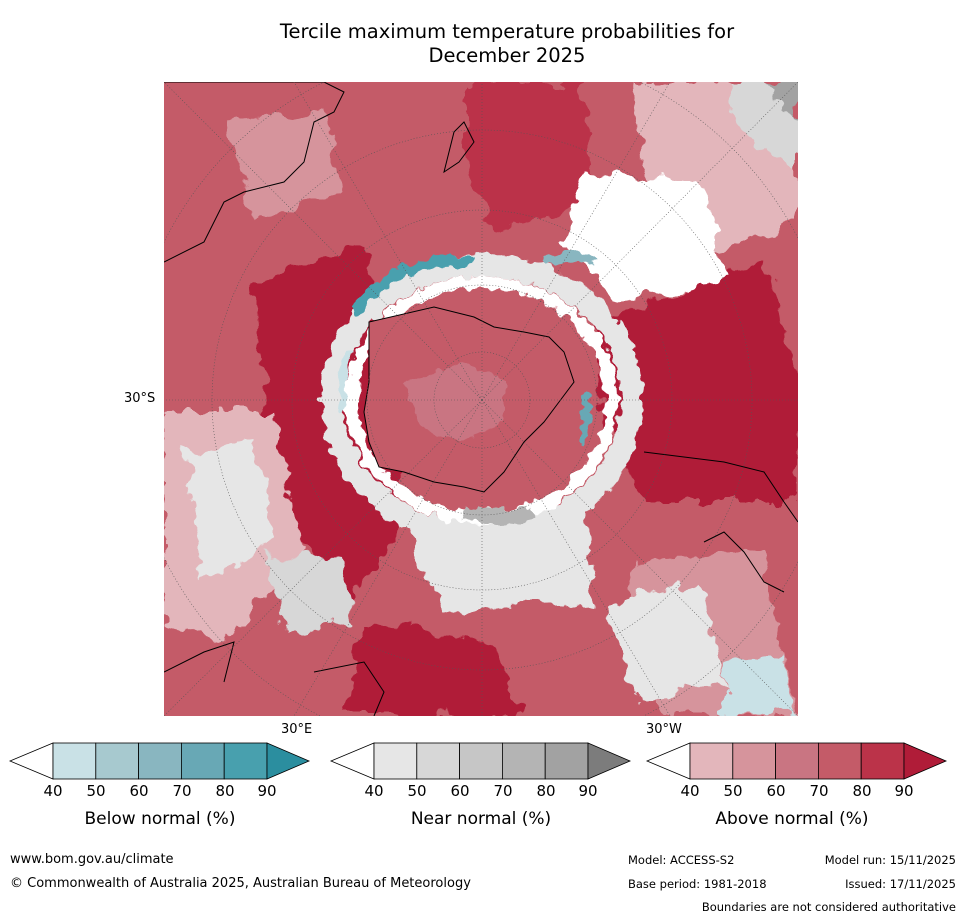 The image size is (965, 919). What do you see at coordinates (507, 55) in the screenshot?
I see `title-line-2: December 2025` at bounding box center [507, 55].